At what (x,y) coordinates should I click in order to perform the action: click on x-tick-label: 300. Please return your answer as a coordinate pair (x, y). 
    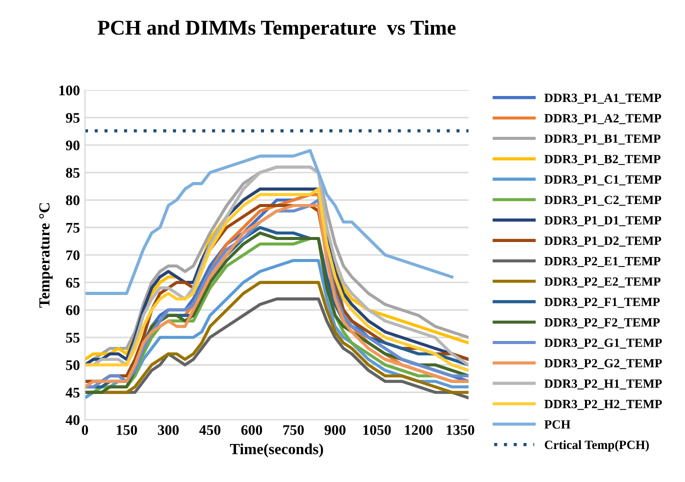
    Looking at the image, I should click on (168, 430).